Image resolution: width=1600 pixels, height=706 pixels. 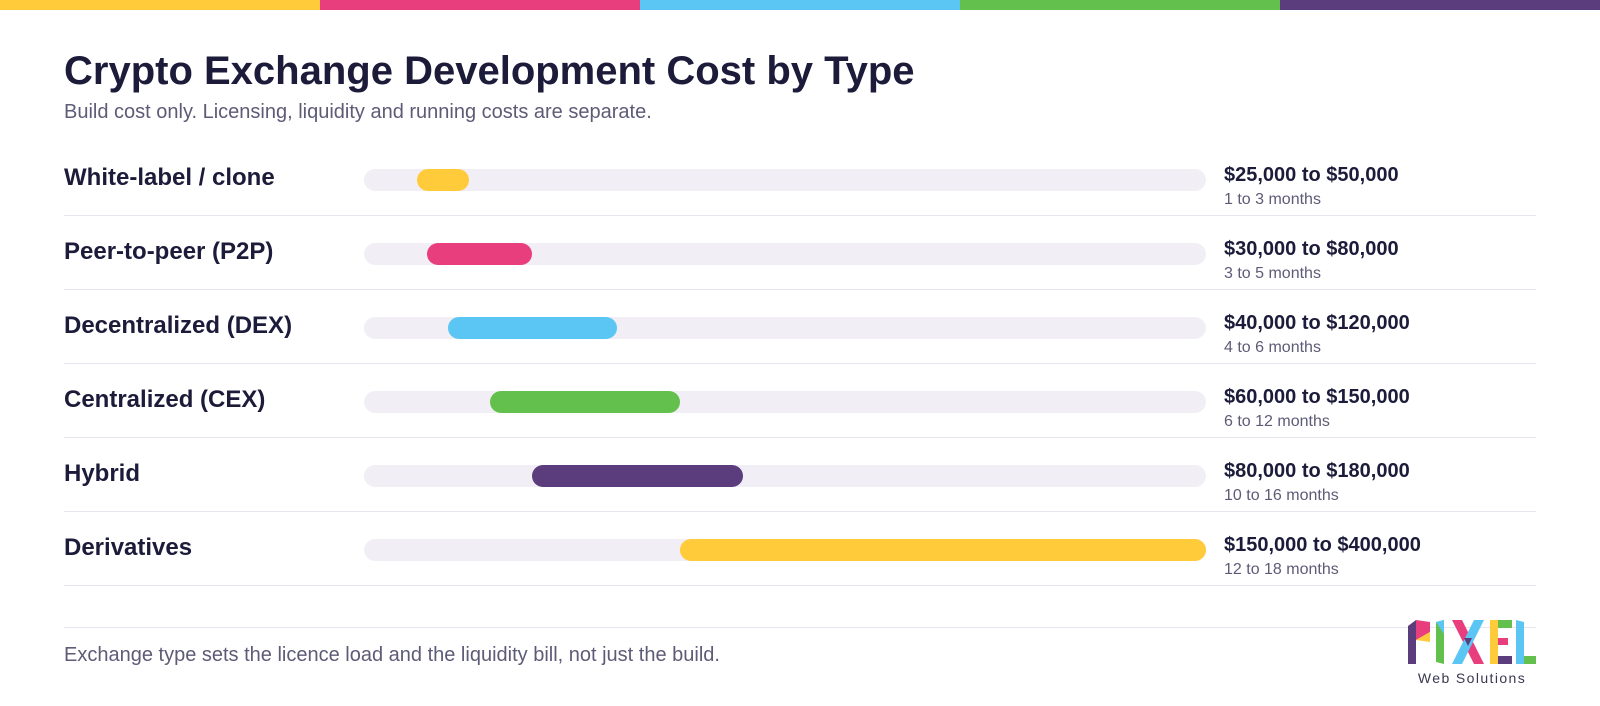 What do you see at coordinates (102, 473) in the screenshot?
I see `category-label: Hybrid` at bounding box center [102, 473].